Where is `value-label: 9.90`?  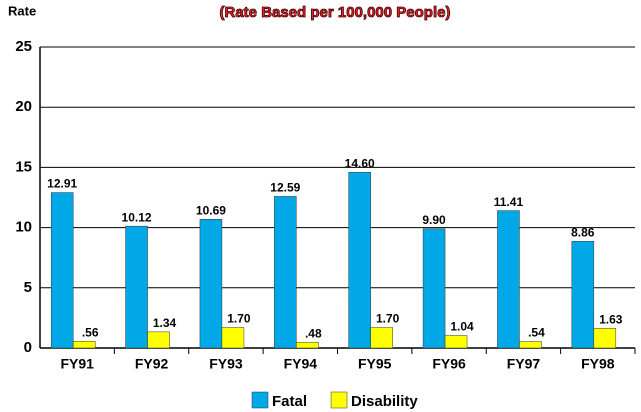 value-label: 9.90 is located at coordinates (434, 220).